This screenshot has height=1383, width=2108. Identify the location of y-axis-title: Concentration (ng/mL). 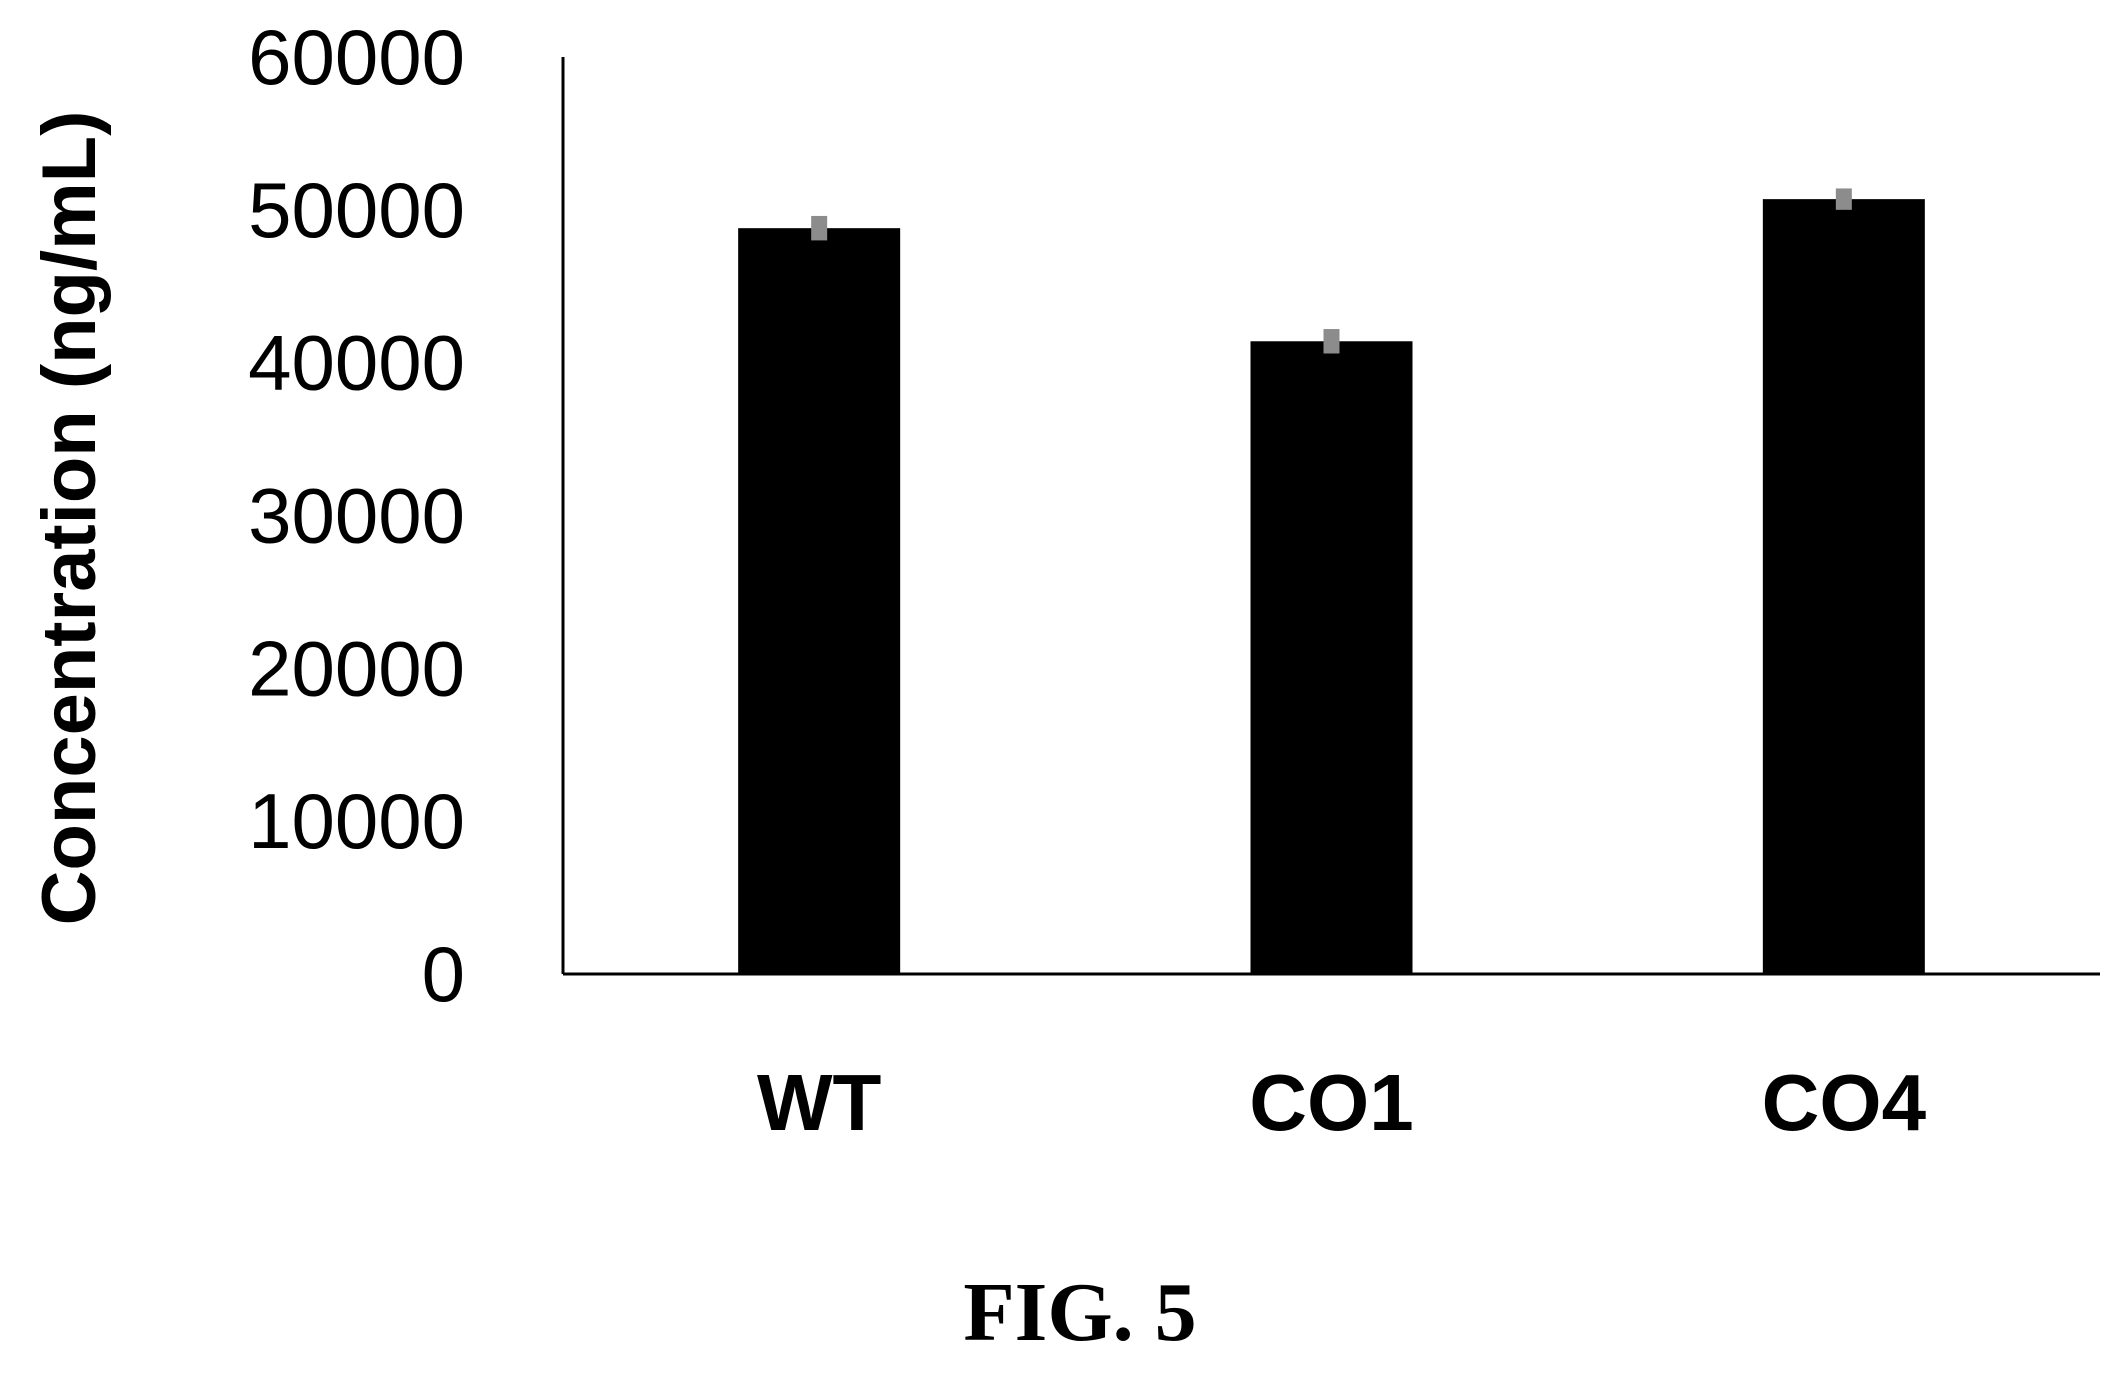
(69, 518).